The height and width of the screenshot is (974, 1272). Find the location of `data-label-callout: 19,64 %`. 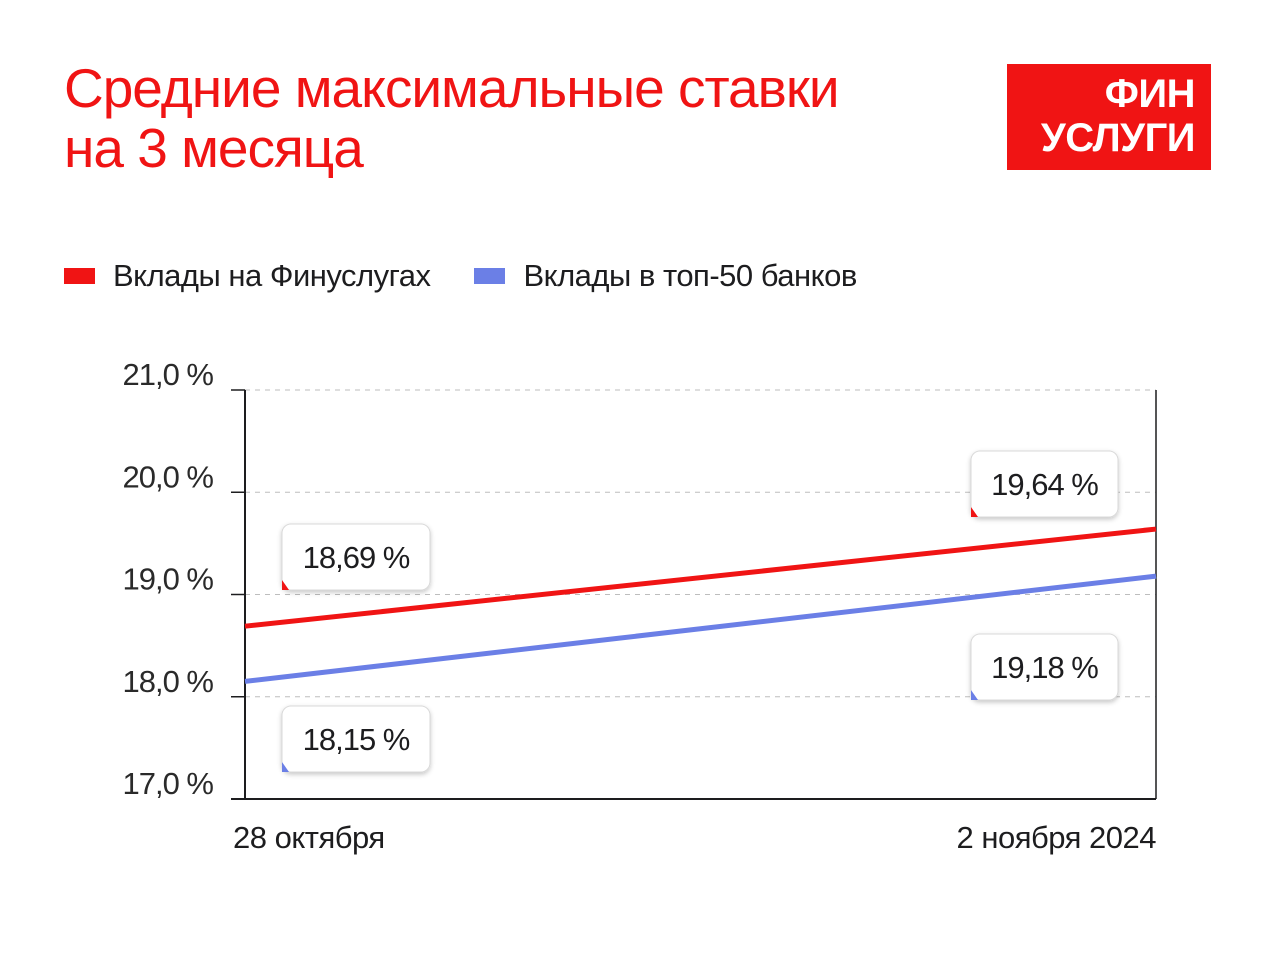

data-label-callout: 19,64 % is located at coordinates (1044, 484).